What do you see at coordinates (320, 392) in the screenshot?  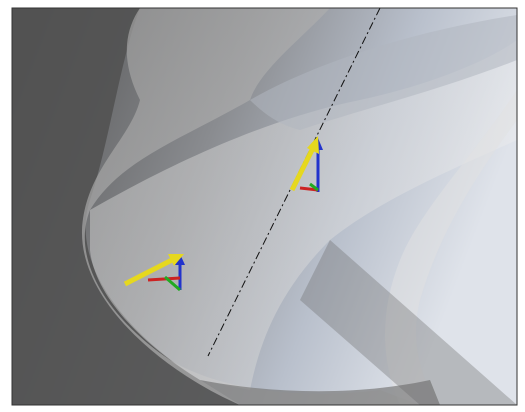 I see `surface-lip` at bounding box center [320, 392].